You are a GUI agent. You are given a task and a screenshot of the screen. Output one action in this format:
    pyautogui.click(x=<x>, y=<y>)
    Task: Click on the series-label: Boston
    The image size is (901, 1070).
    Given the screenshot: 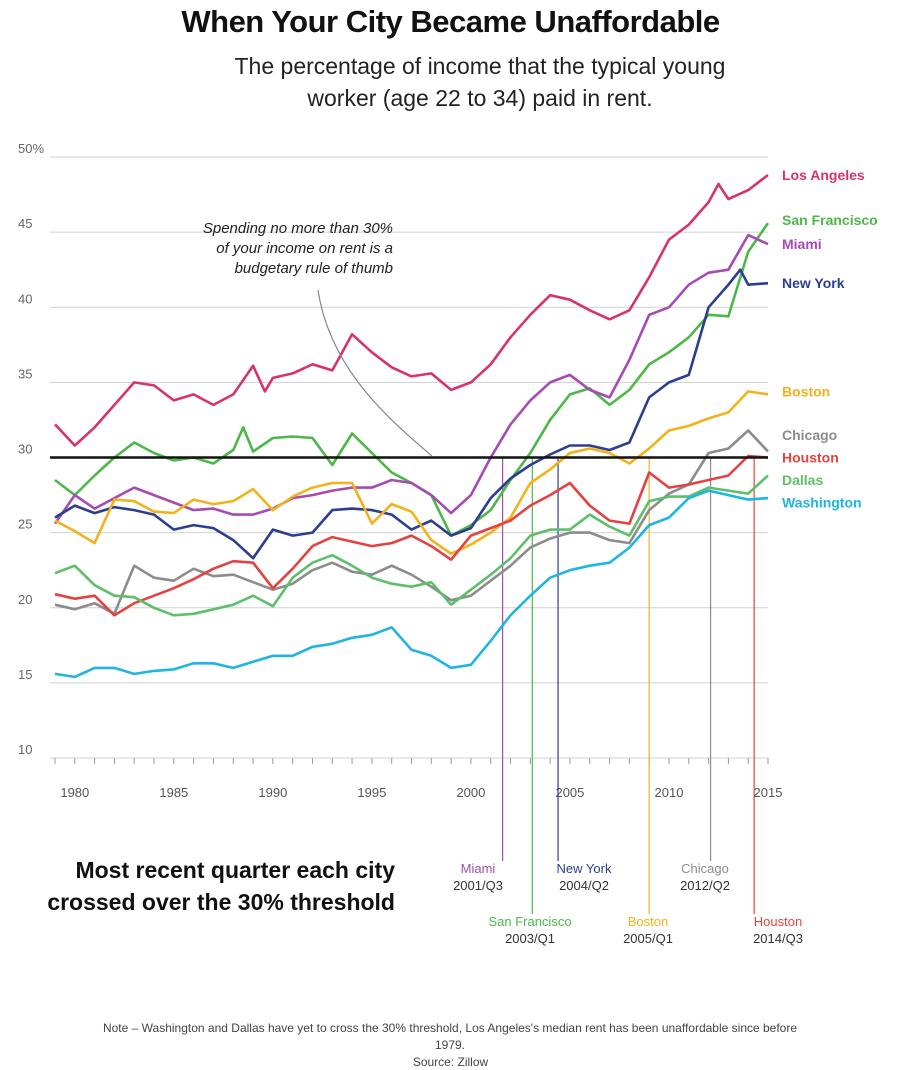 What is the action you would take?
    pyautogui.click(x=806, y=391)
    